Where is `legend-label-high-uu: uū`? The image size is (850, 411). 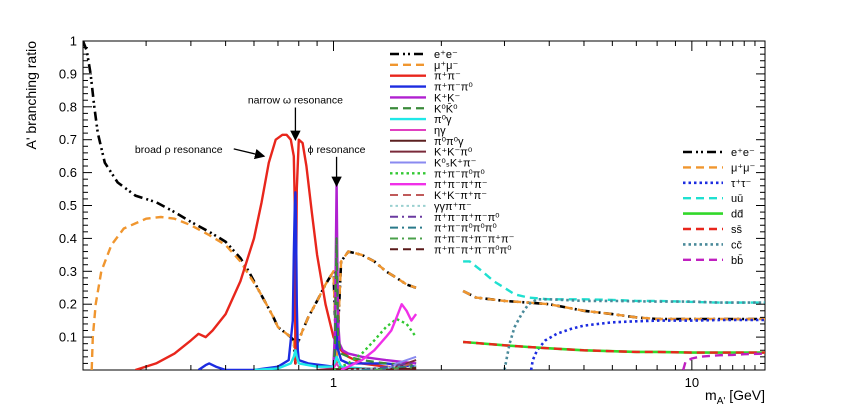
legend-label-high-uu: uū is located at coordinates (737, 199).